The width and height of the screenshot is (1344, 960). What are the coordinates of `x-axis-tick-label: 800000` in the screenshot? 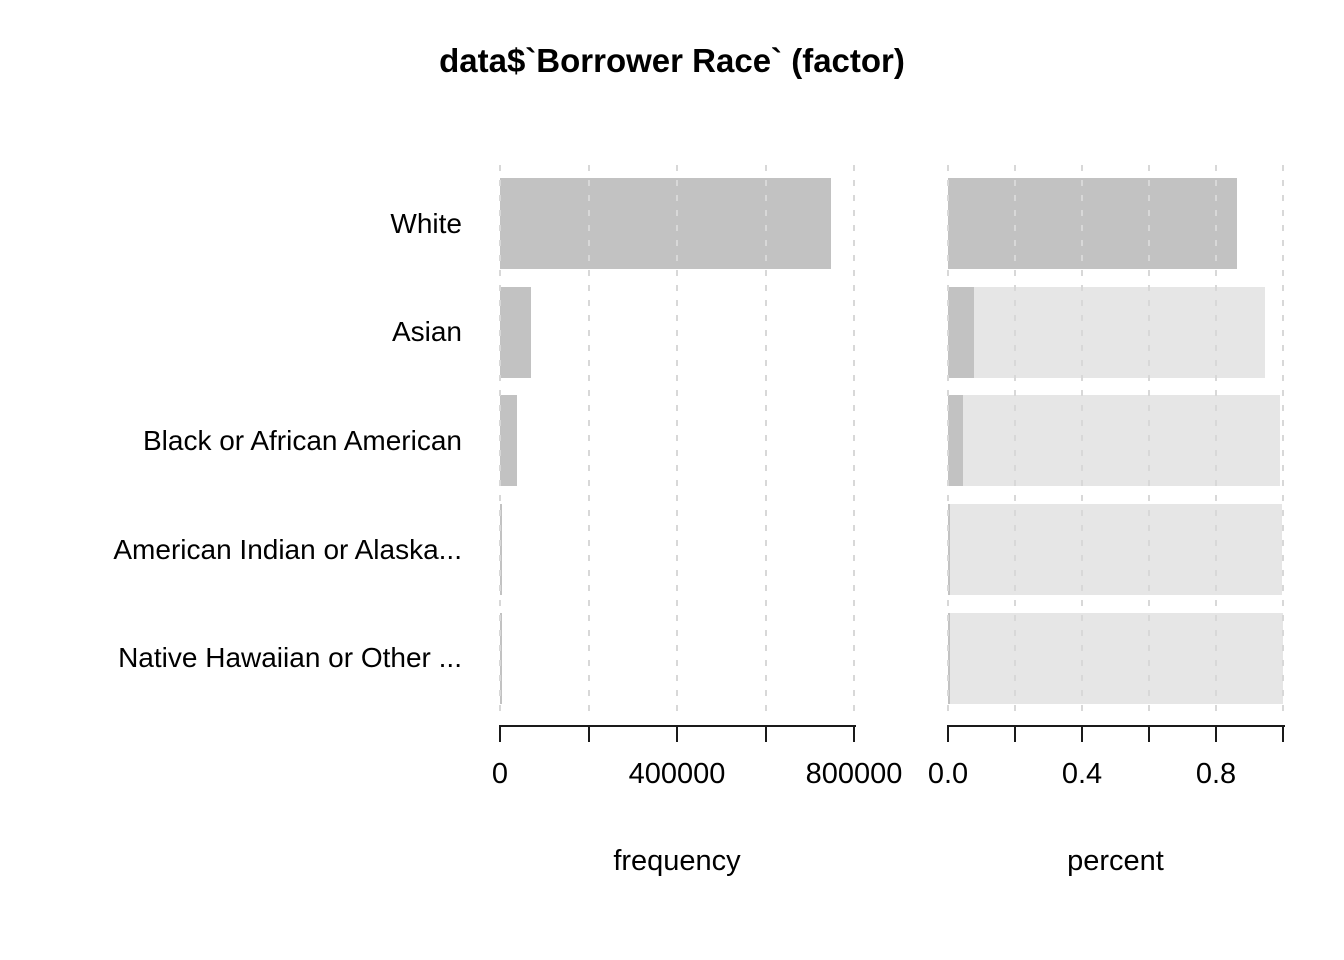 It's located at (854, 774).